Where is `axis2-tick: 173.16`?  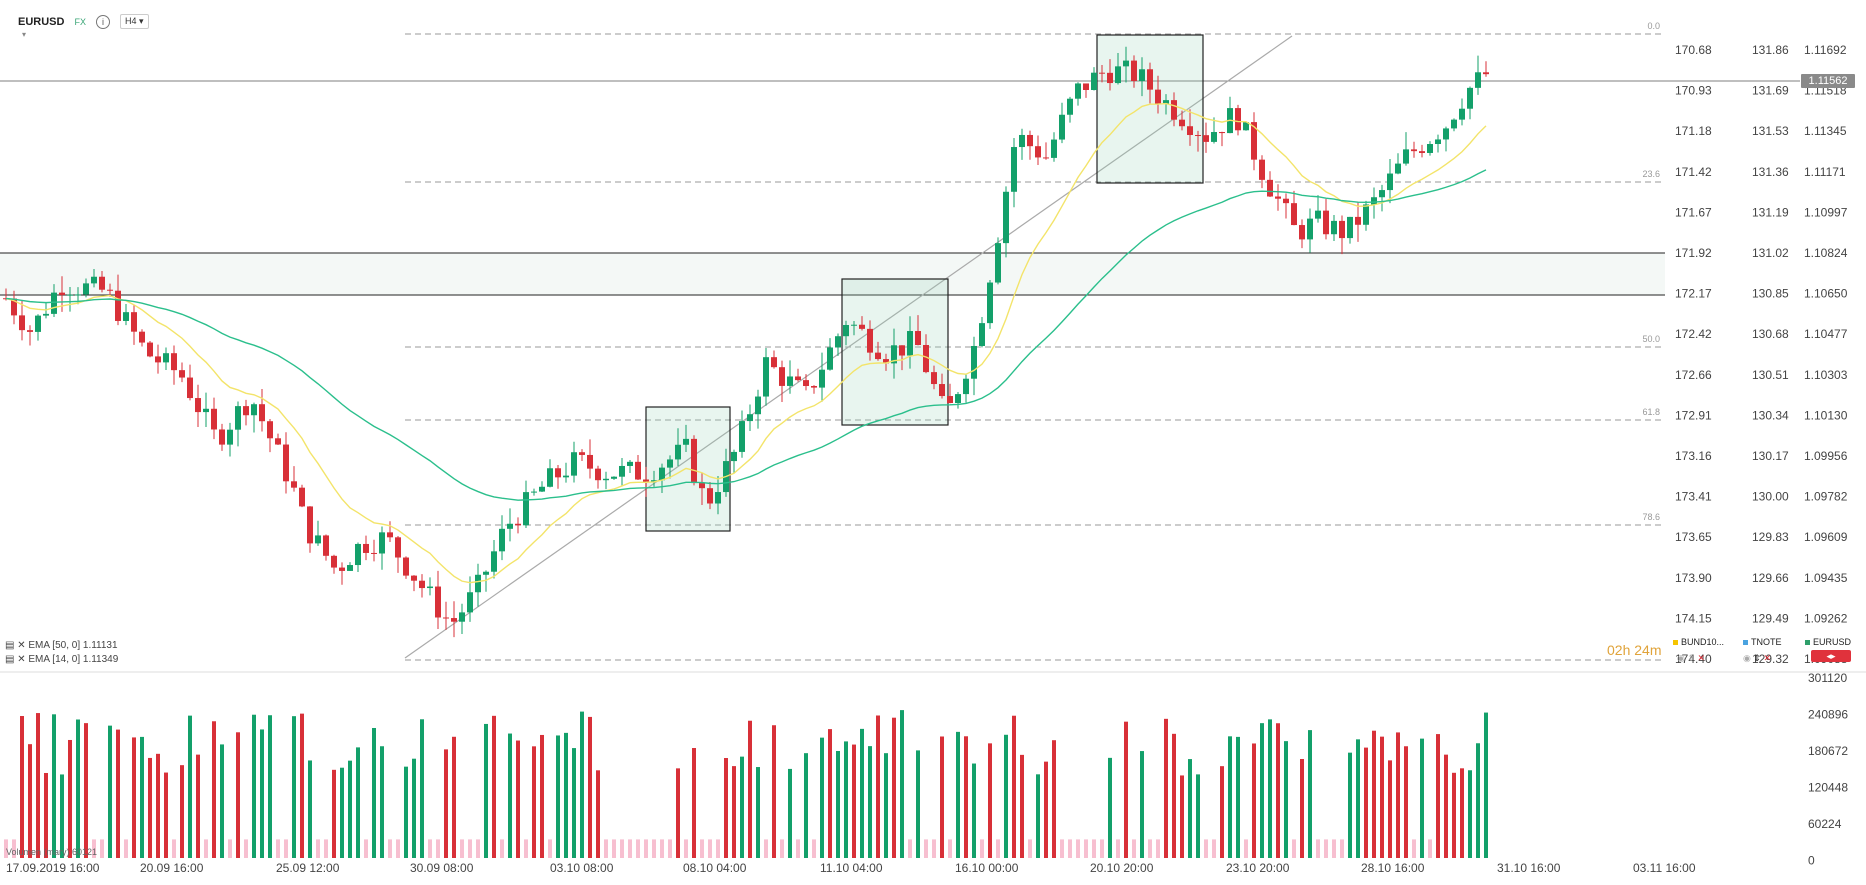
axis2-tick: 173.16 is located at coordinates (1693, 456).